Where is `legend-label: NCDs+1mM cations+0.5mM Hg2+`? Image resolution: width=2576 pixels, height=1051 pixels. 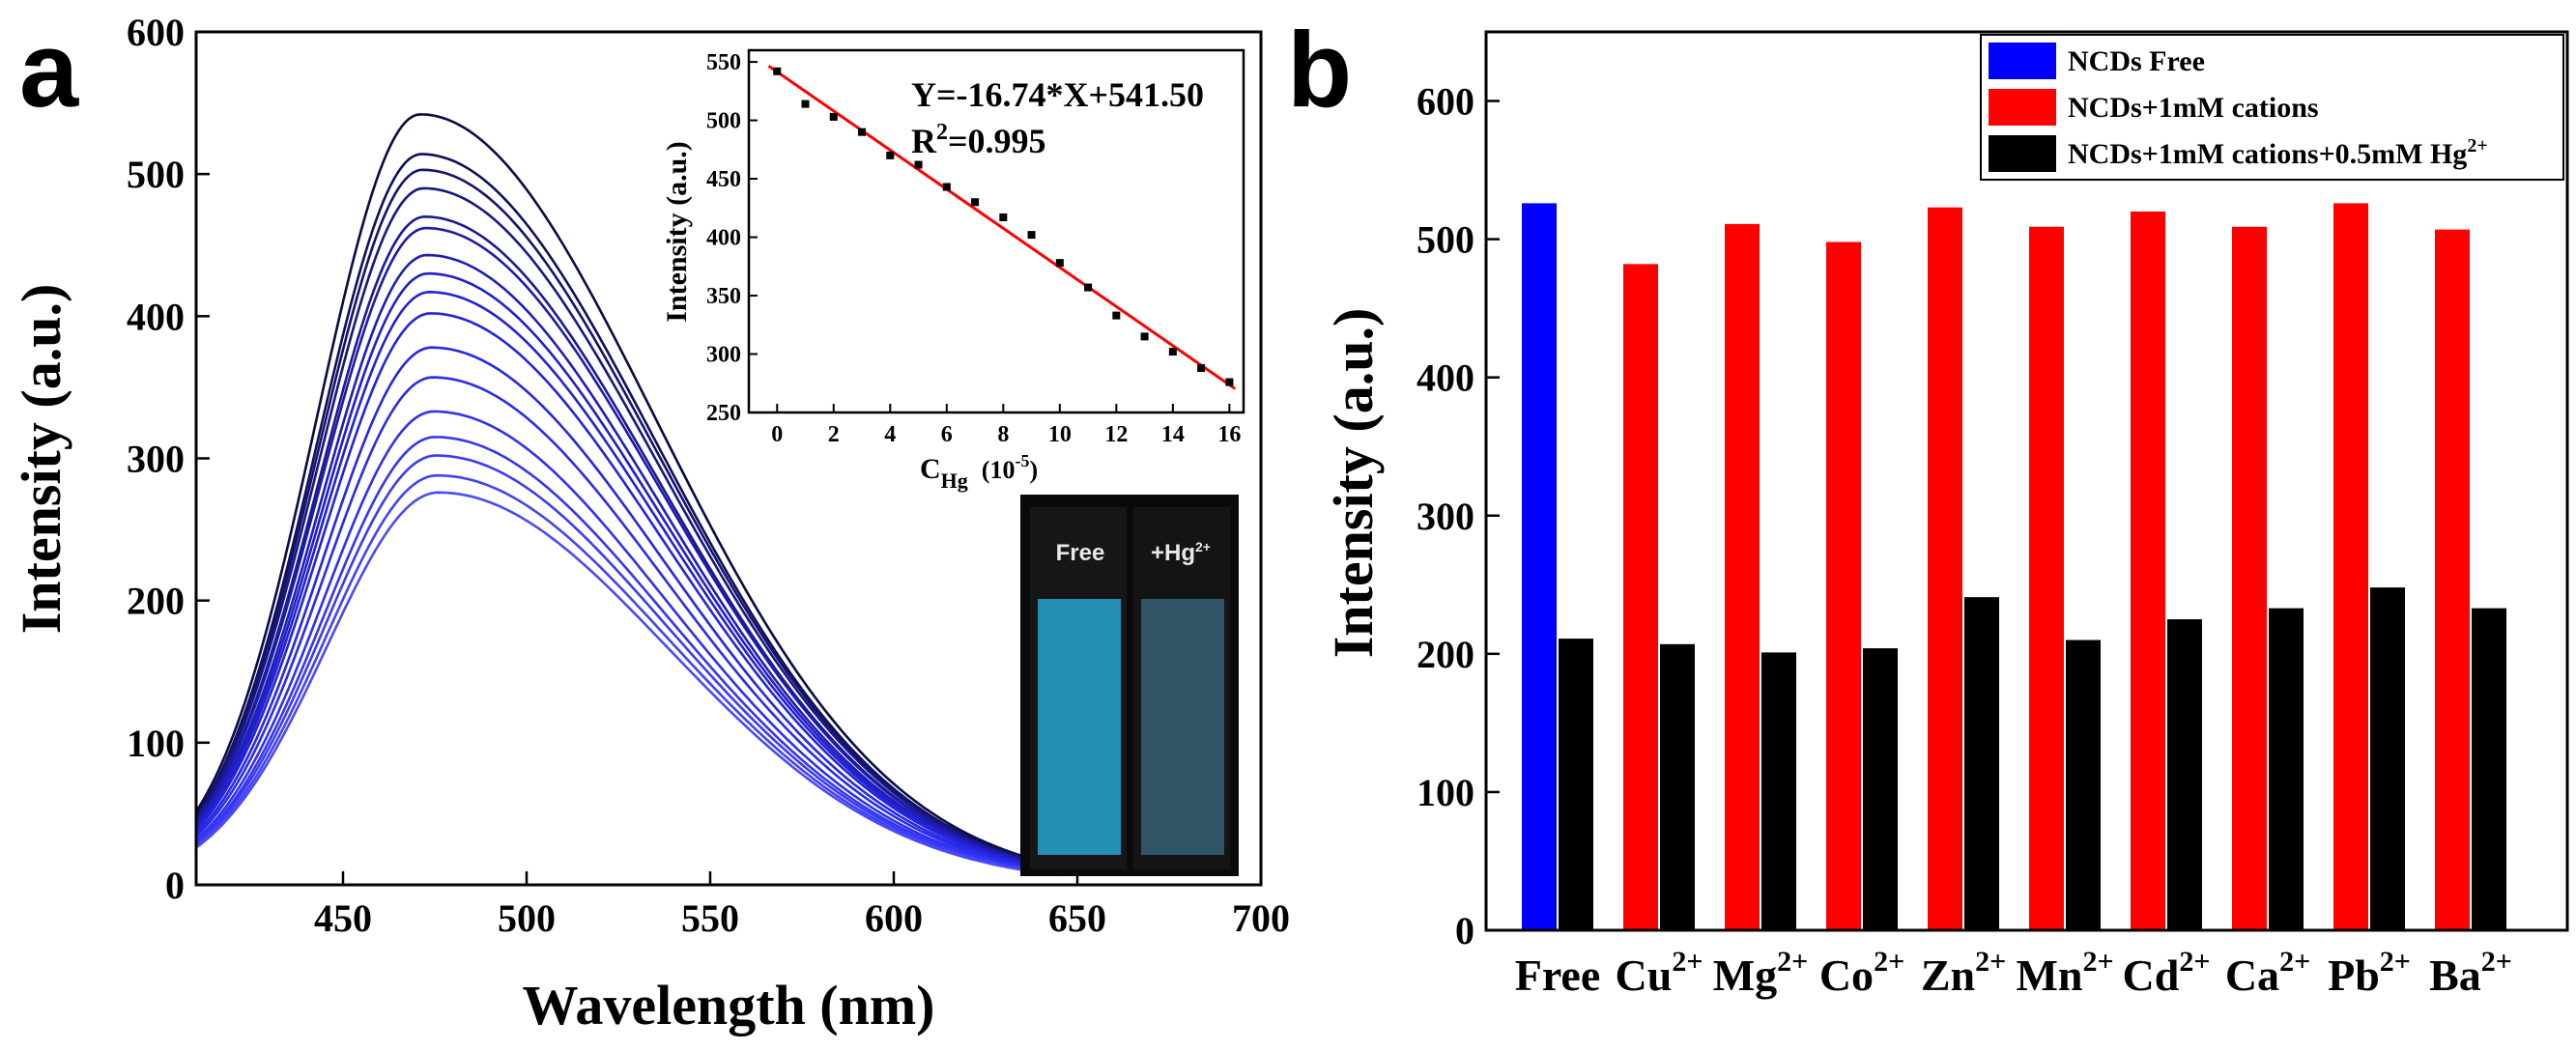 legend-label: NCDs+1mM cations+0.5mM Hg2+ is located at coordinates (2278, 152).